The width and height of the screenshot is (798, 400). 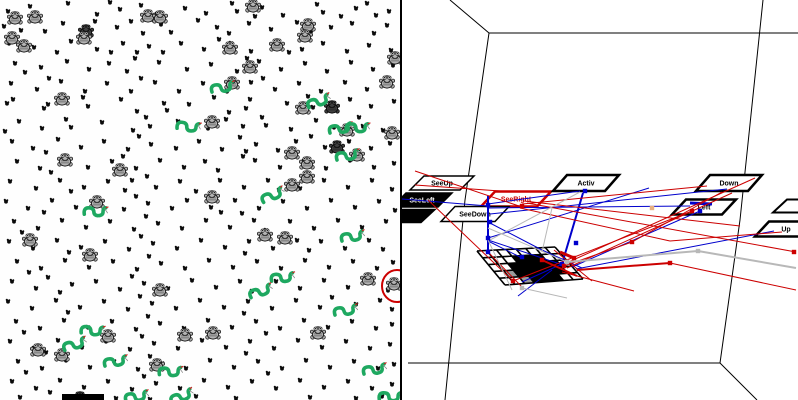 What do you see at coordinates (520, 266) in the screenshot?
I see `grid-line` at bounding box center [520, 266].